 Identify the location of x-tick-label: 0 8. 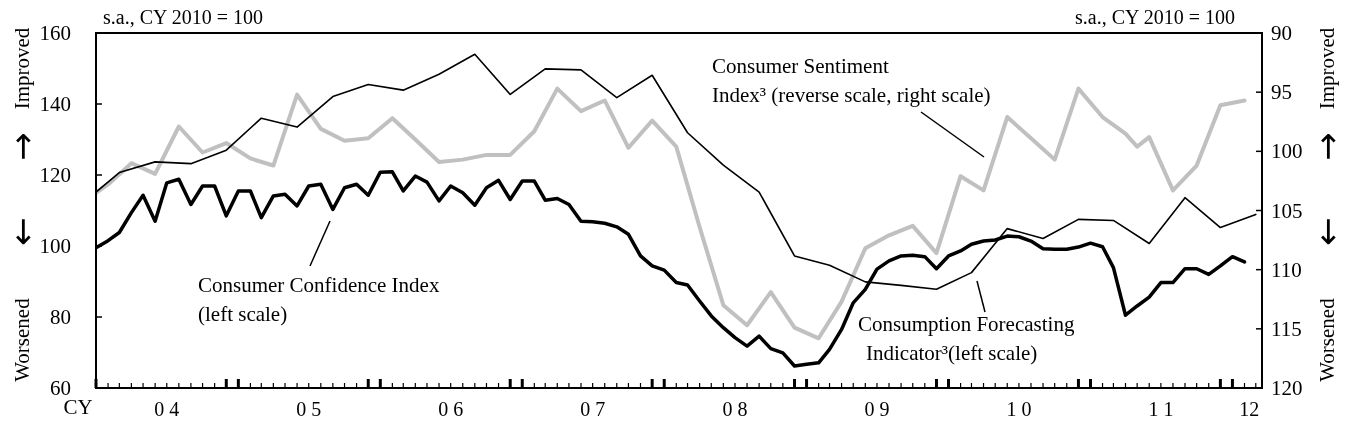
(735, 409).